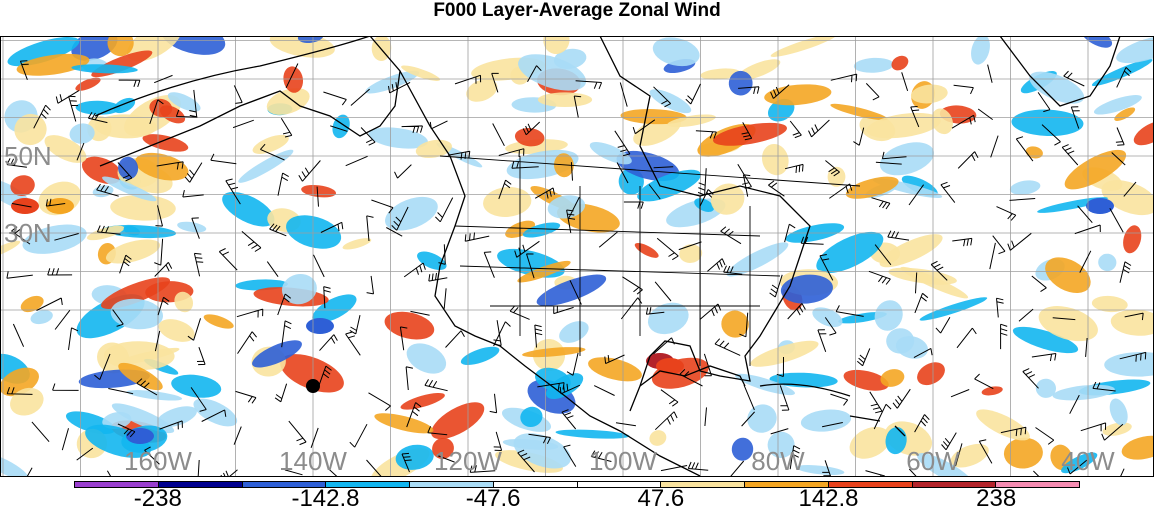  I want to click on lon-label: 120W, so click(468, 461).